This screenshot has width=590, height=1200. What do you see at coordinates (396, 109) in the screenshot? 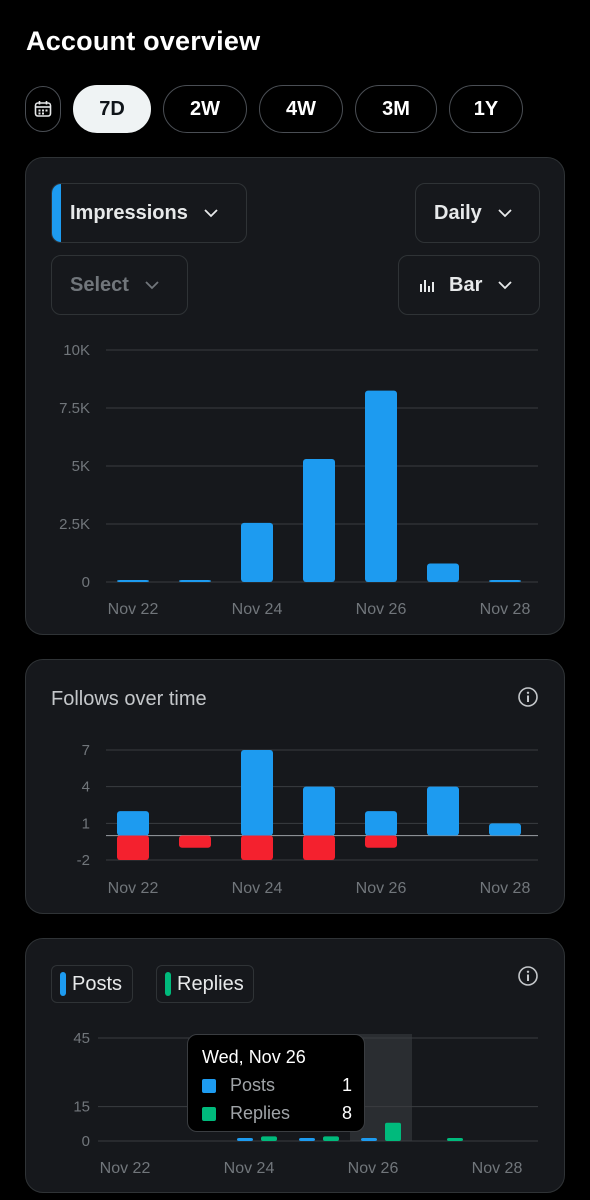
I see `range-3m-button: 3M` at bounding box center [396, 109].